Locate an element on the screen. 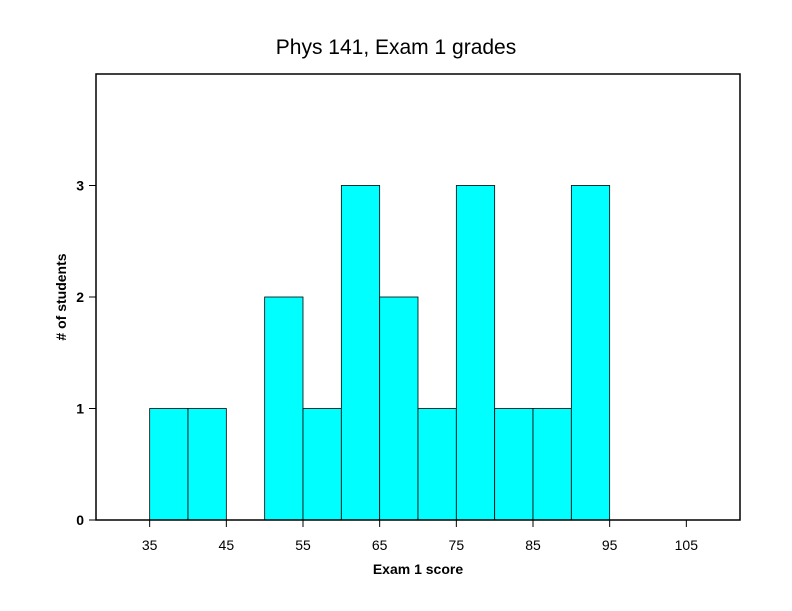  x-axis-label: Exam 1 score is located at coordinates (418, 569).